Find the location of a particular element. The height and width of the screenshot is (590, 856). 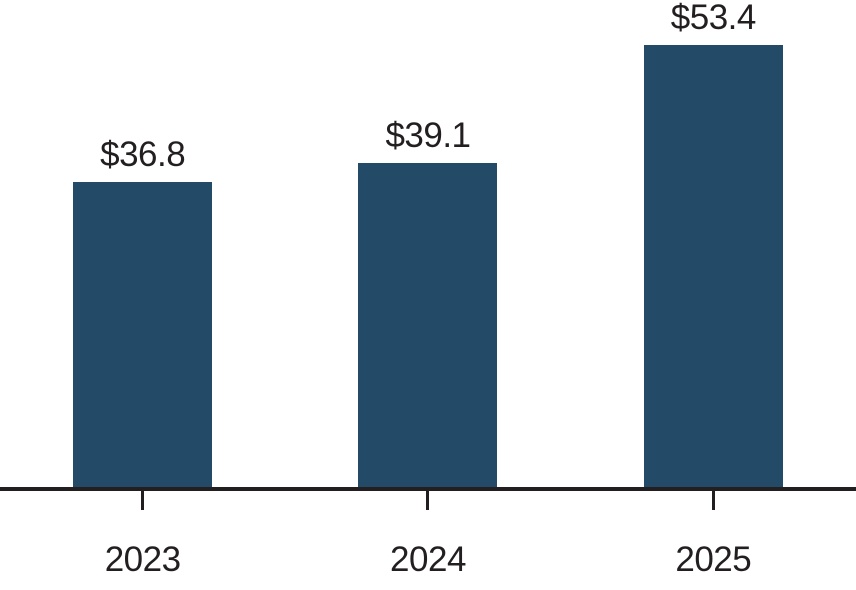

bar-value-label: $36.8 is located at coordinates (143, 154).